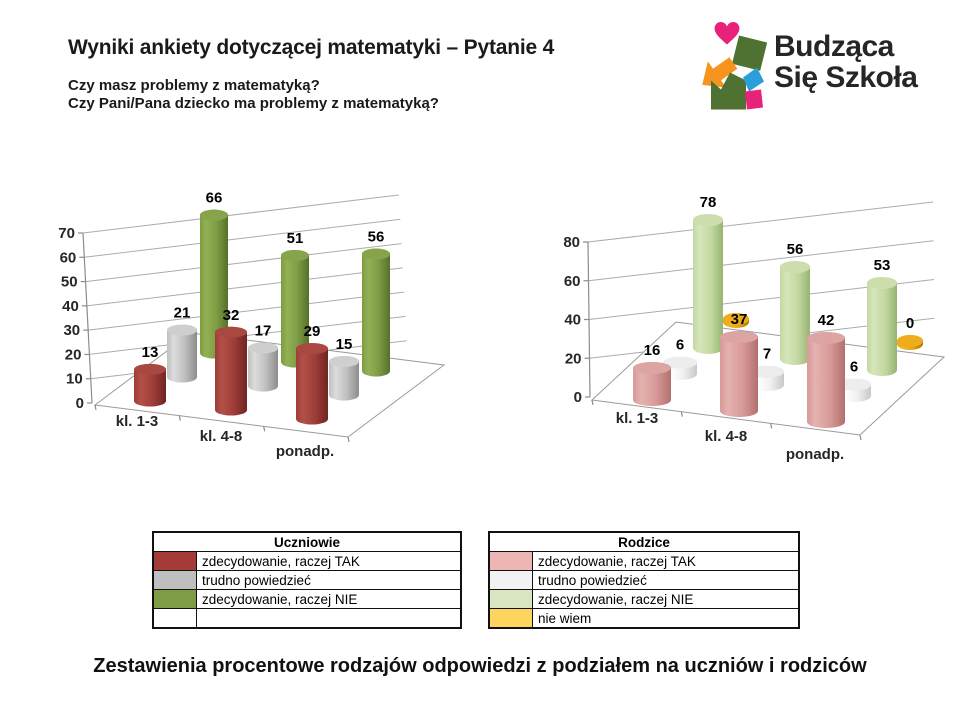 The width and height of the screenshot is (960, 720). What do you see at coordinates (307, 541) in the screenshot?
I see `legend-title: Uczniowie` at bounding box center [307, 541].